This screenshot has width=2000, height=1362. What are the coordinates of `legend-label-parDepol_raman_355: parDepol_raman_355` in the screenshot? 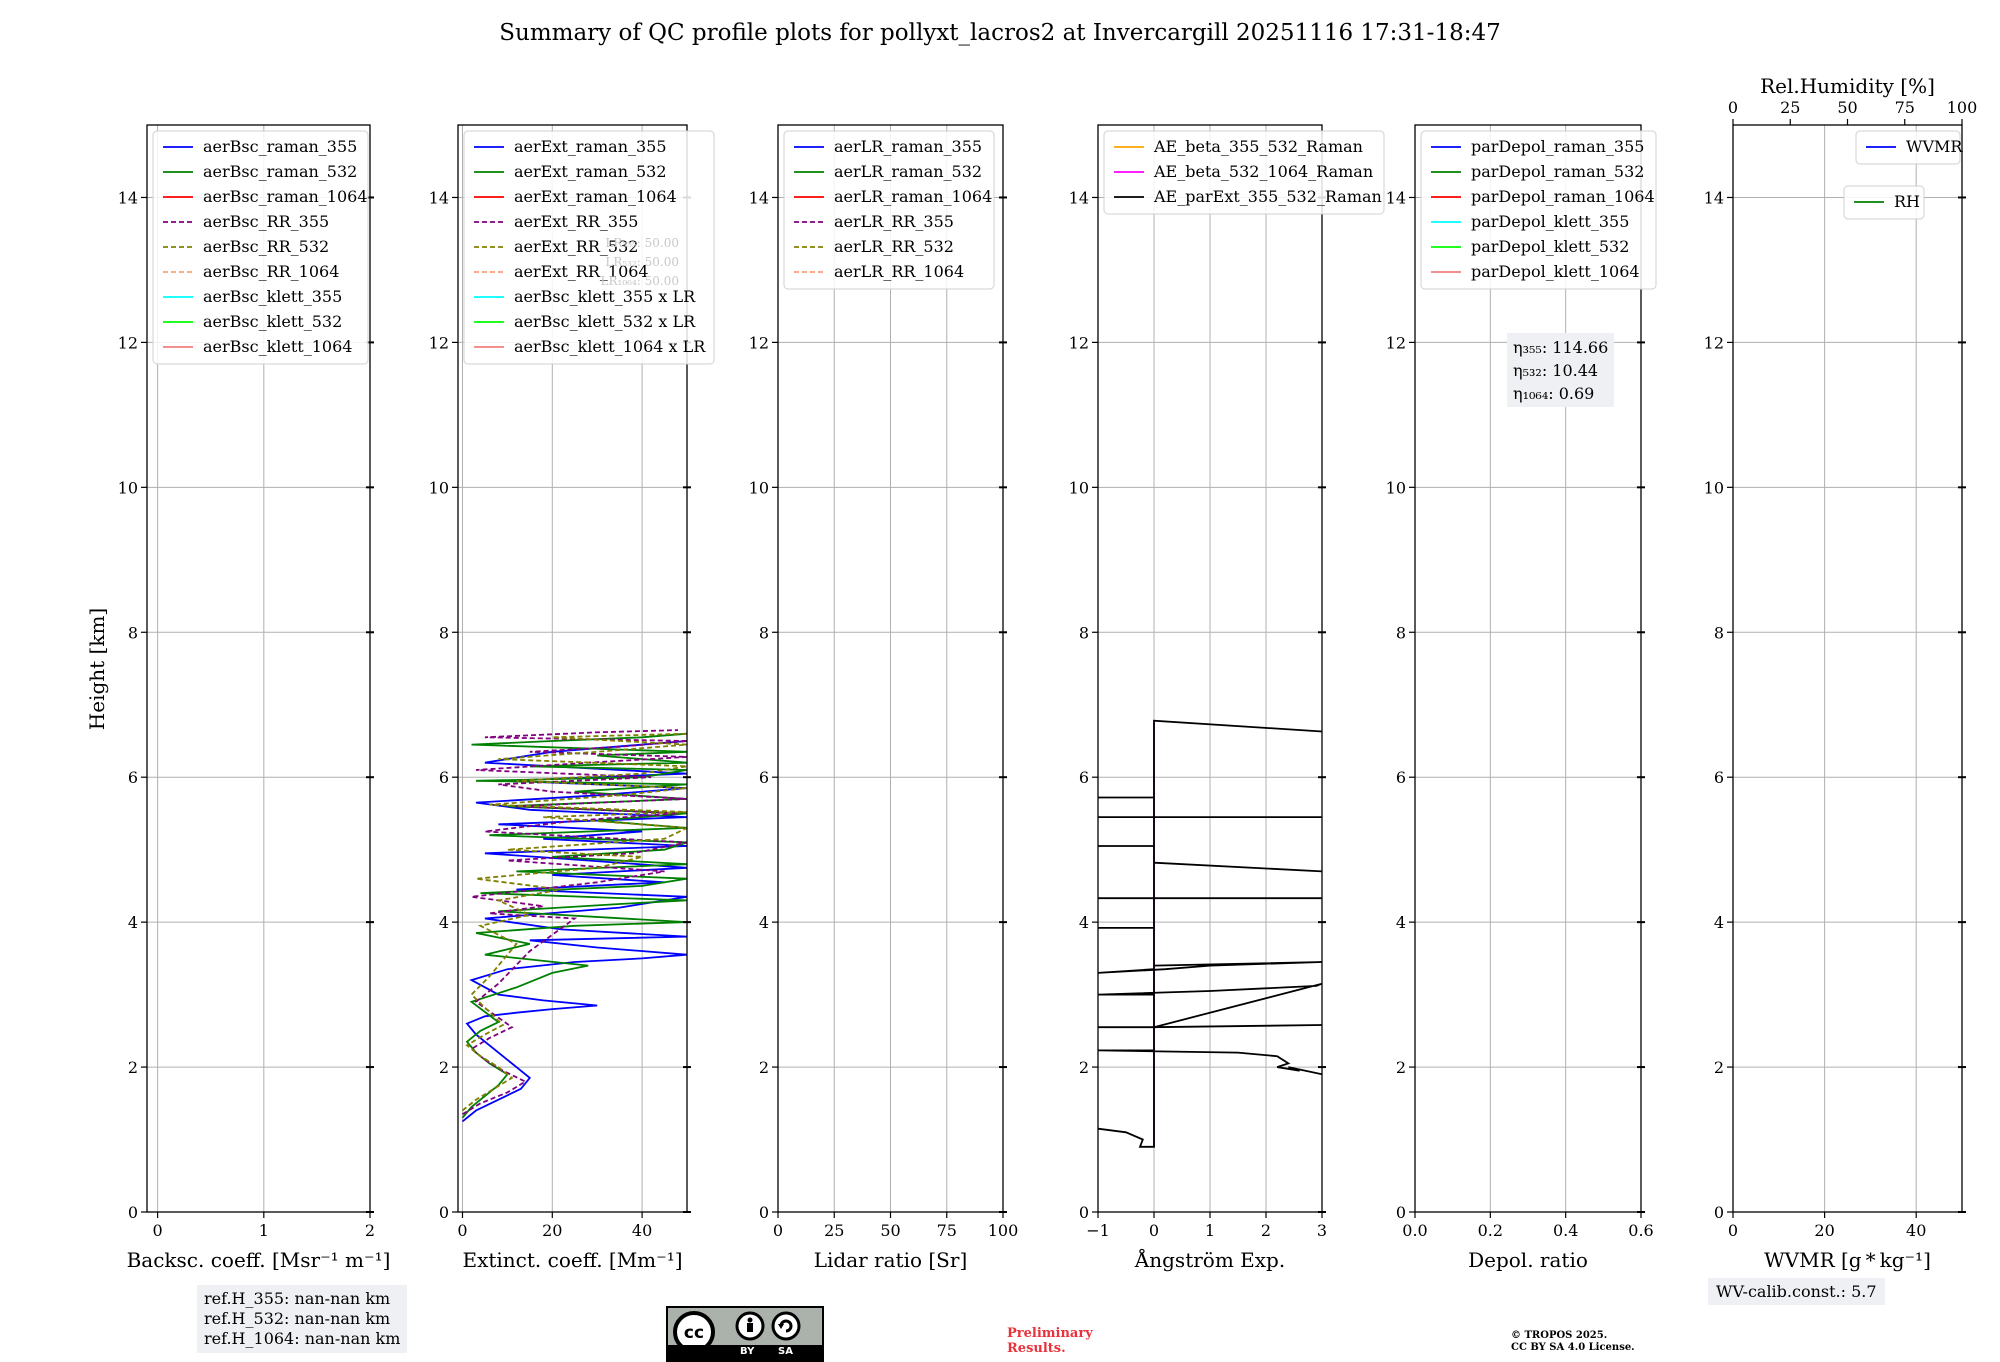 It's located at (1557, 146).